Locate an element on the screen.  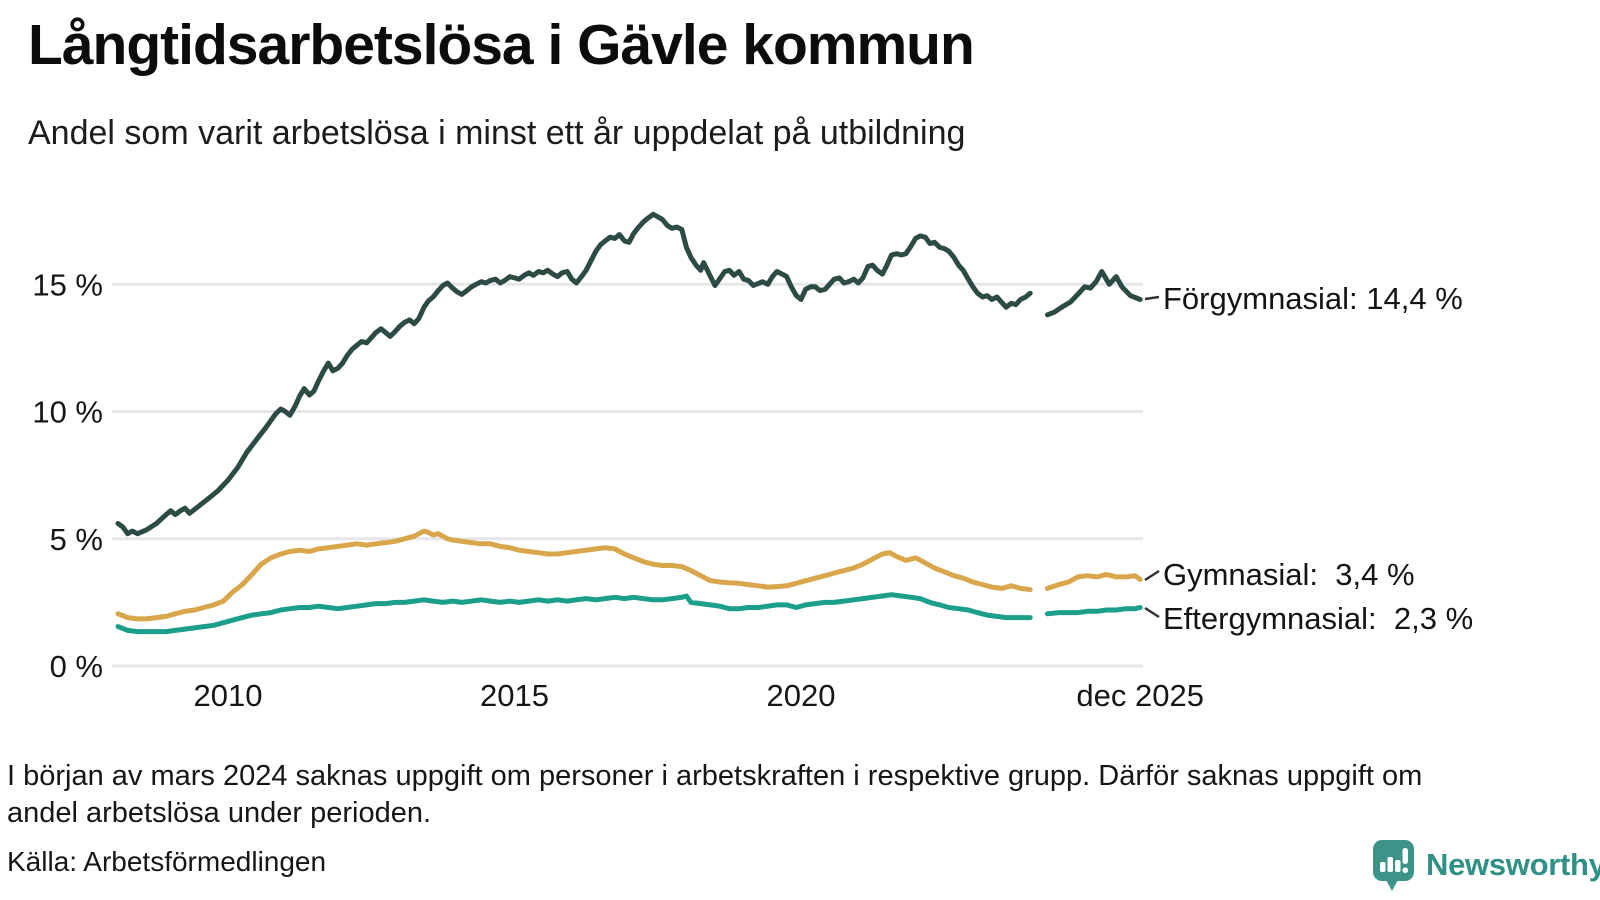
y-axis-tick-label: 10 % is located at coordinates (67, 412).